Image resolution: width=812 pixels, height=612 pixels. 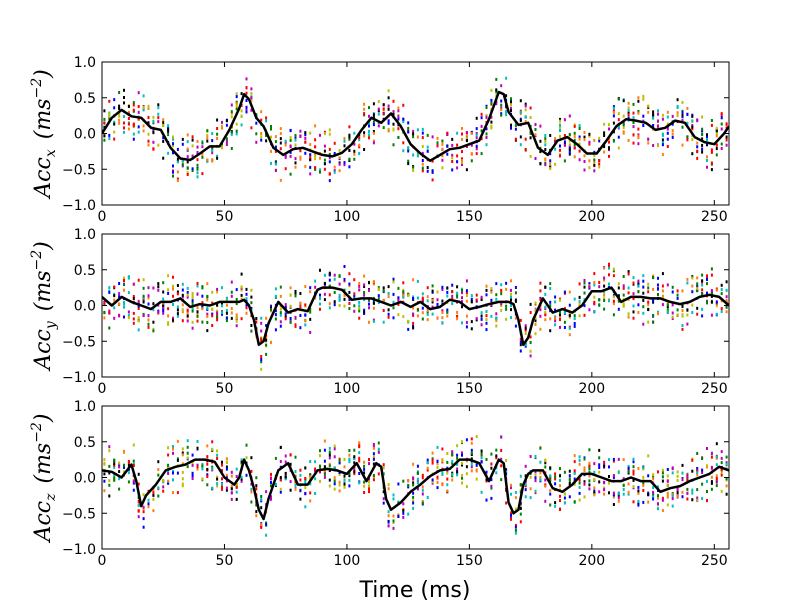 What do you see at coordinates (44, 306) in the screenshot?
I see `y-axis-label: Accy(ms−2)` at bounding box center [44, 306].